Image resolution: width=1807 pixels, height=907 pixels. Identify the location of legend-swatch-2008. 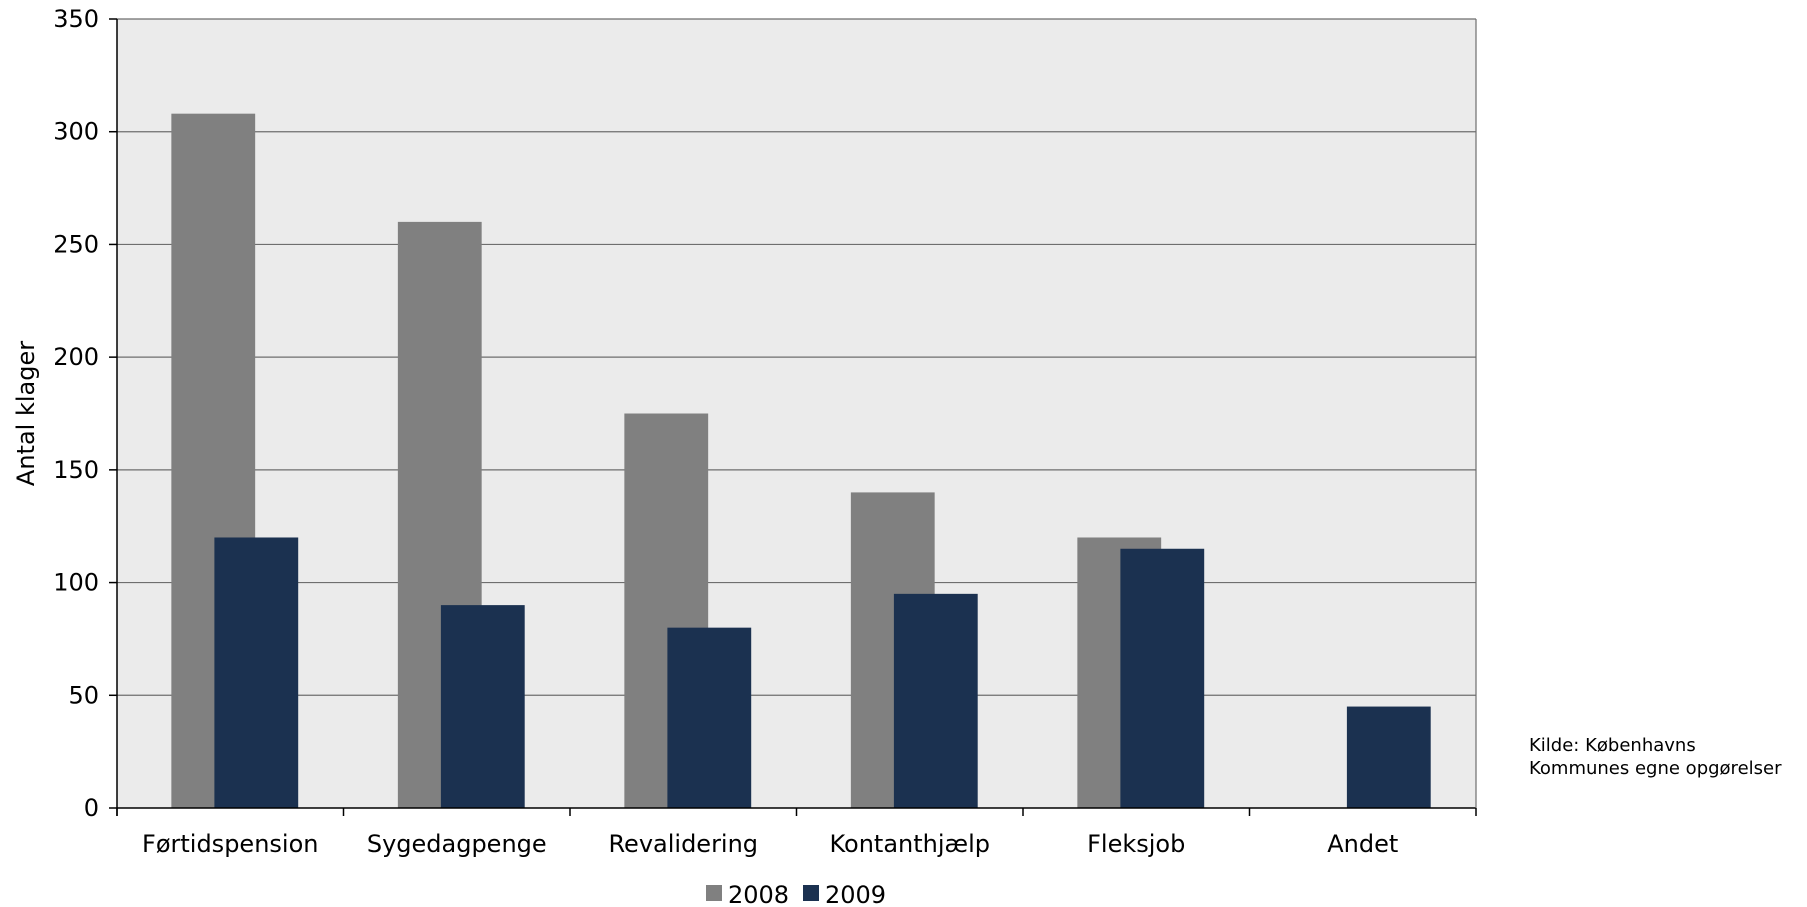
(714, 893).